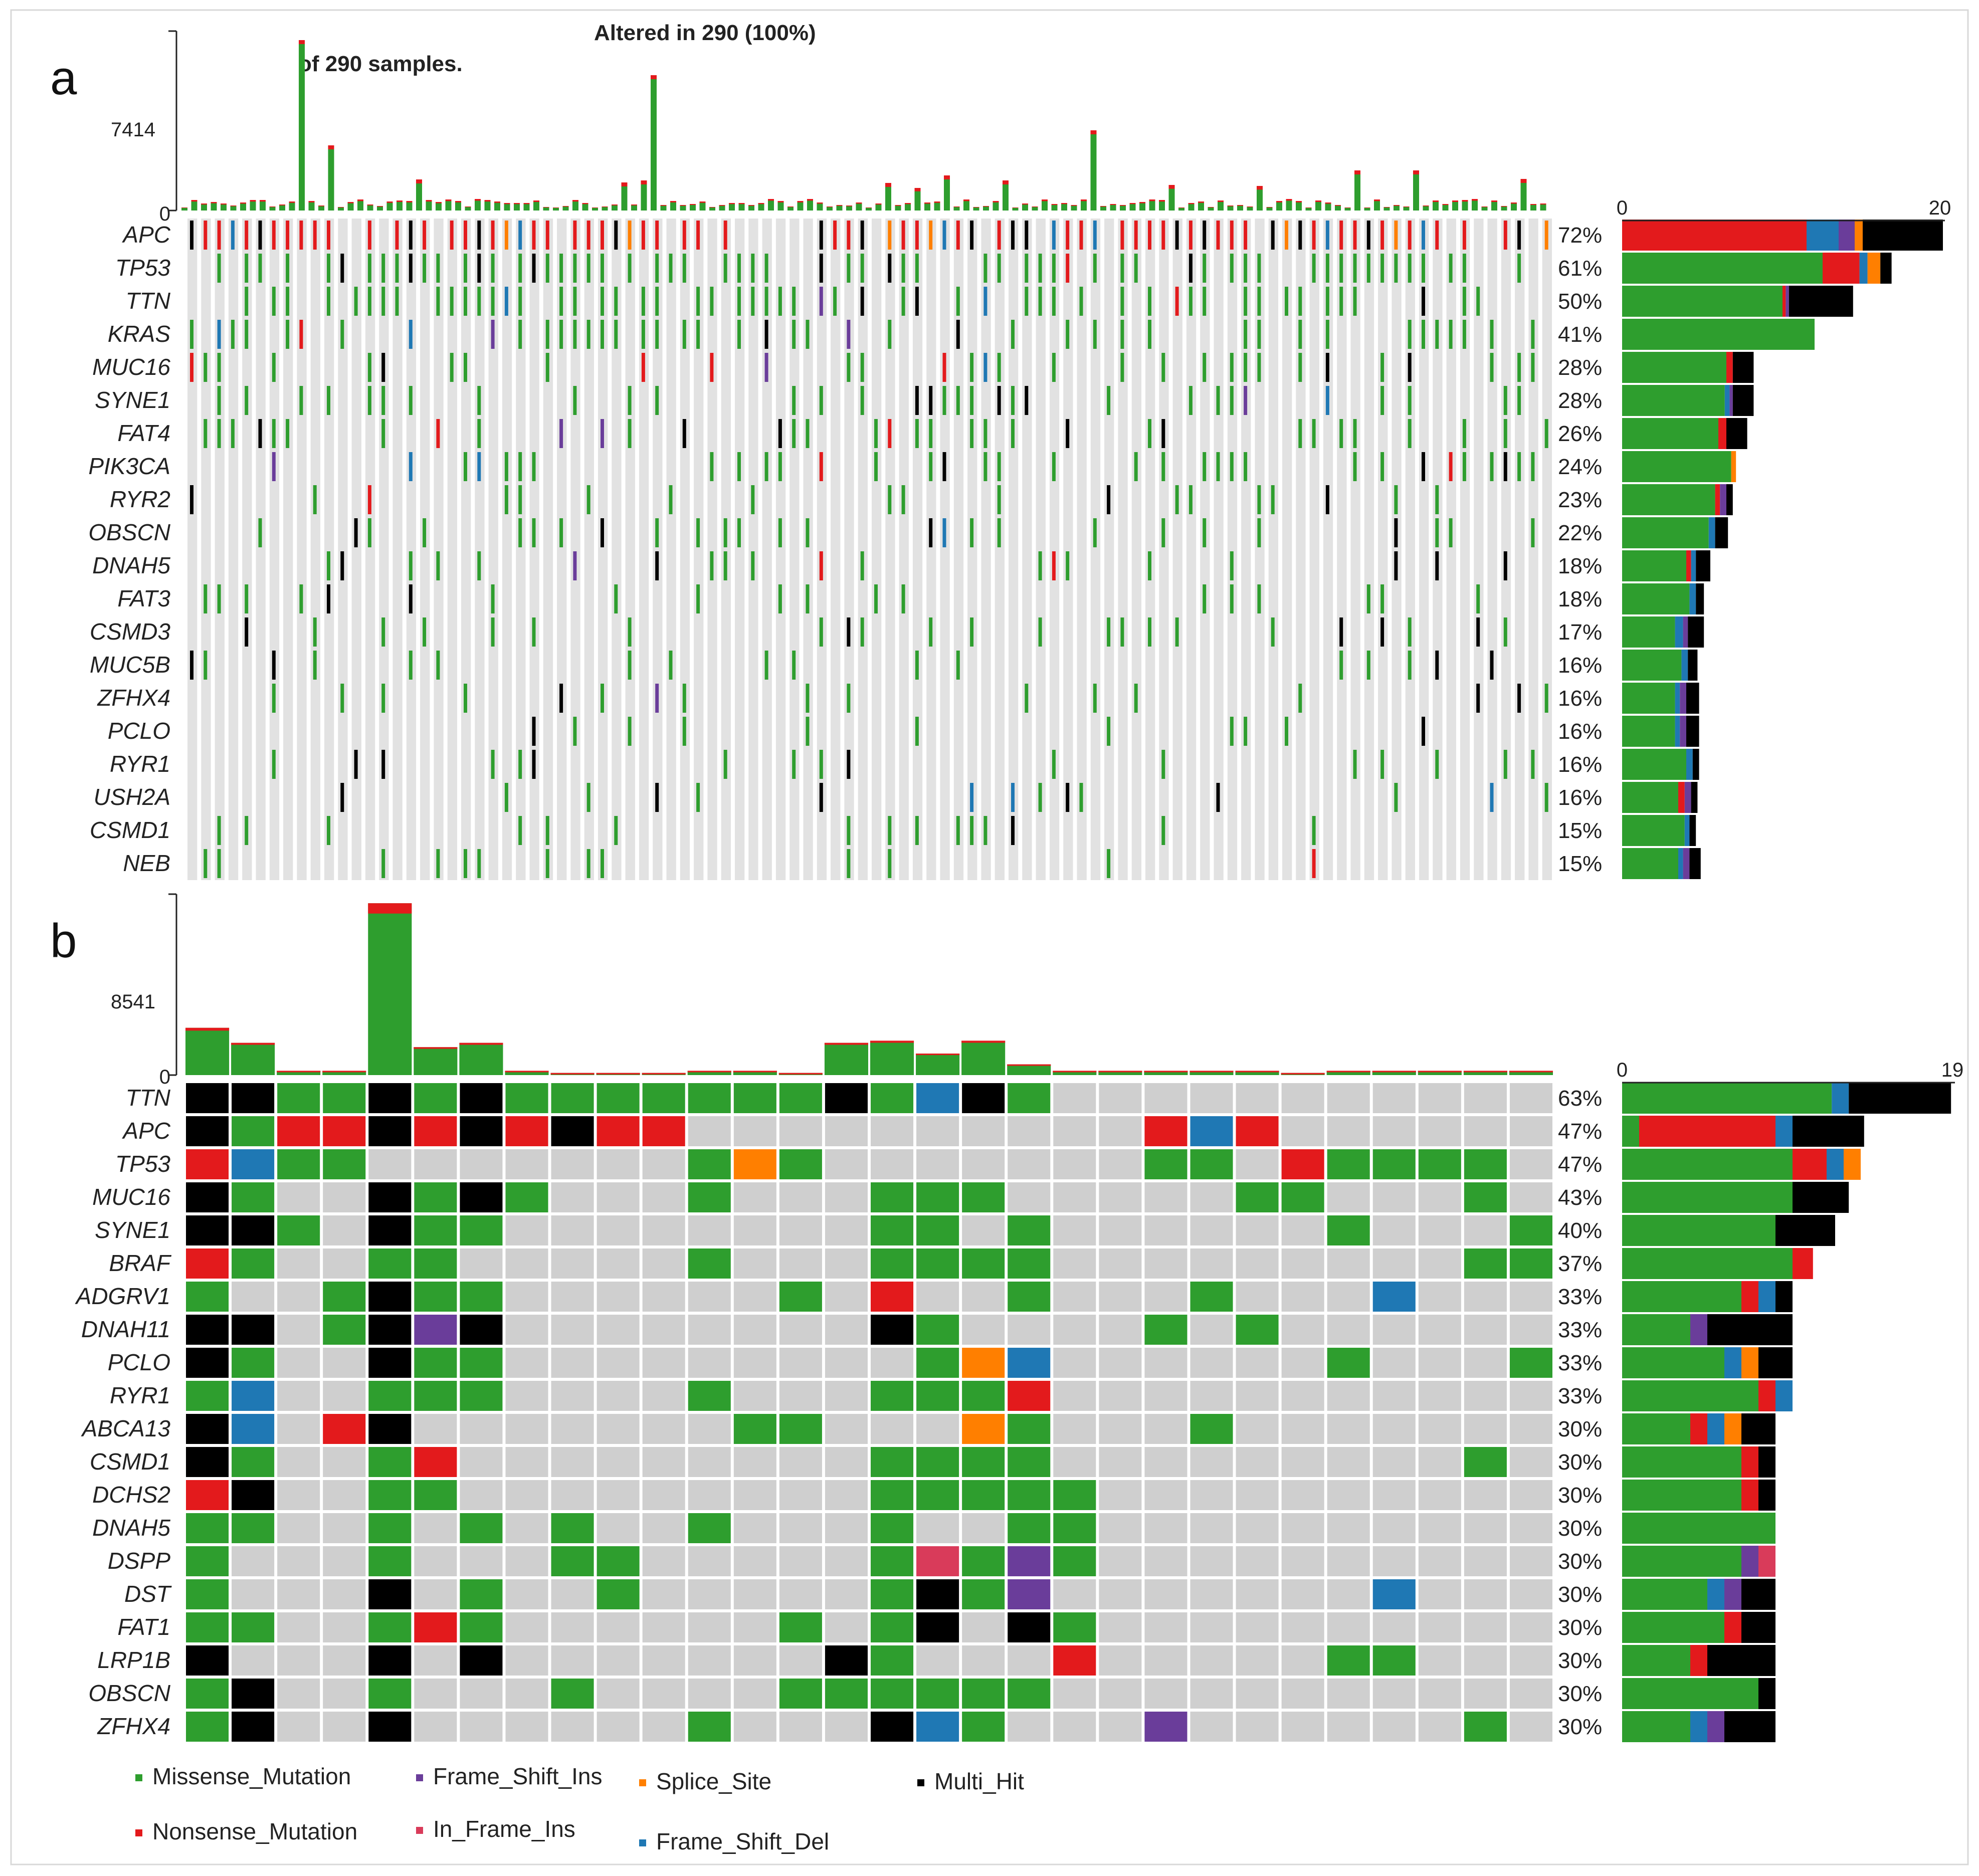  What do you see at coordinates (1580, 599) in the screenshot?
I see `panel-a-gene-percent: 18%` at bounding box center [1580, 599].